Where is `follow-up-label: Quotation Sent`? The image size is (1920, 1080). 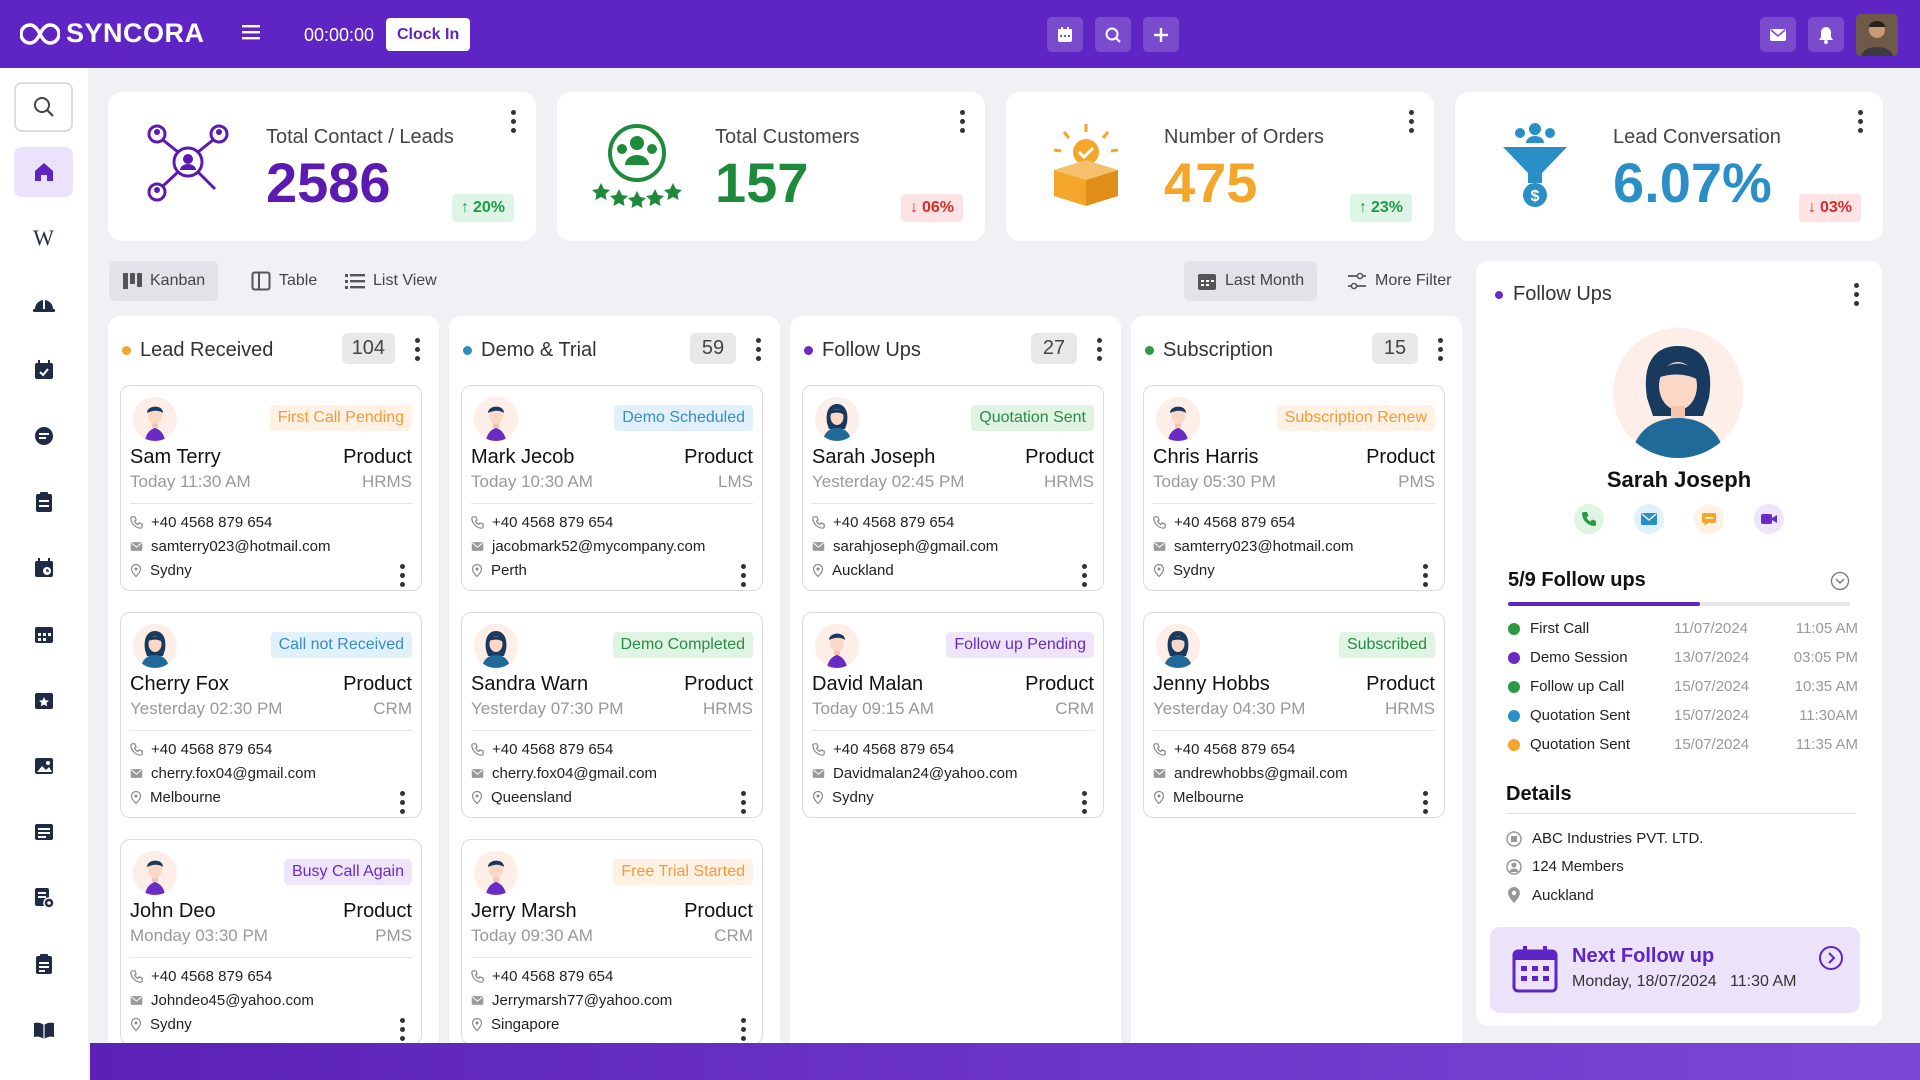
follow-up-label: Quotation Sent is located at coordinates (1580, 715).